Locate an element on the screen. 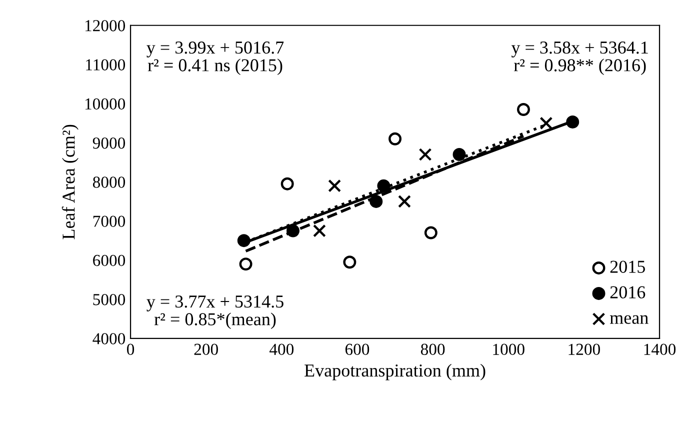 The height and width of the screenshot is (423, 687). y-axis-title: Leaf Area (cm²) is located at coordinates (70, 182).